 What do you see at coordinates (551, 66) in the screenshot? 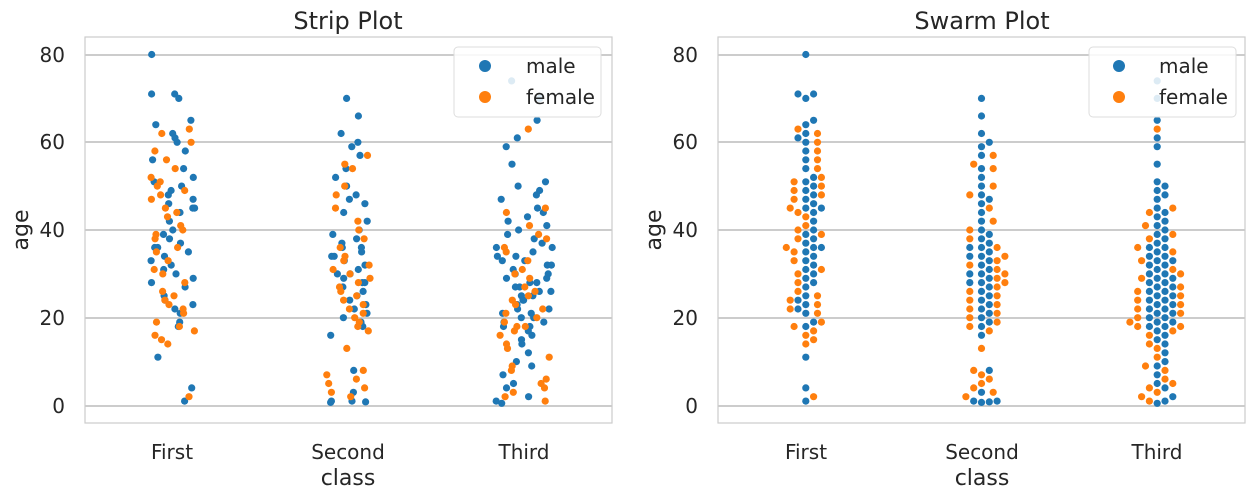
I see `legend-male-label: male` at bounding box center [551, 66].